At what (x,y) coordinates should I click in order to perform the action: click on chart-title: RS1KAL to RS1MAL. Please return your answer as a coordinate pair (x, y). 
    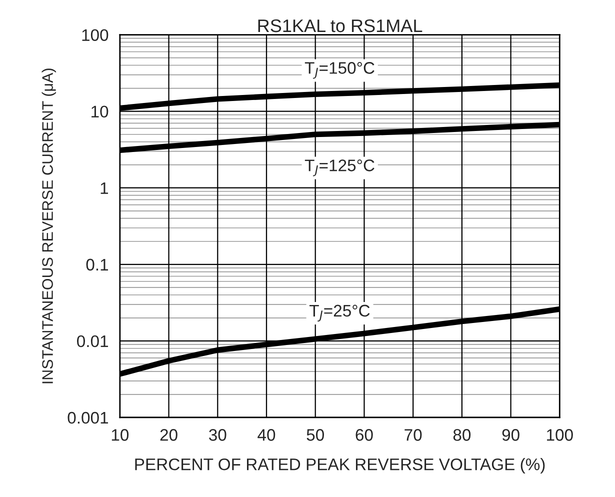
    Looking at the image, I should click on (340, 25).